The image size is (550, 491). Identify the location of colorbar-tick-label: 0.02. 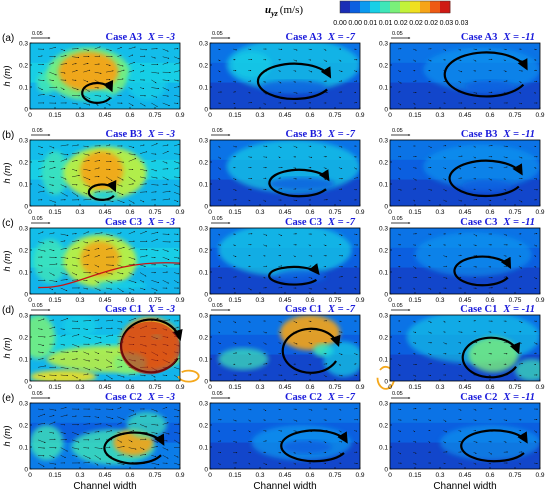
(431, 23).